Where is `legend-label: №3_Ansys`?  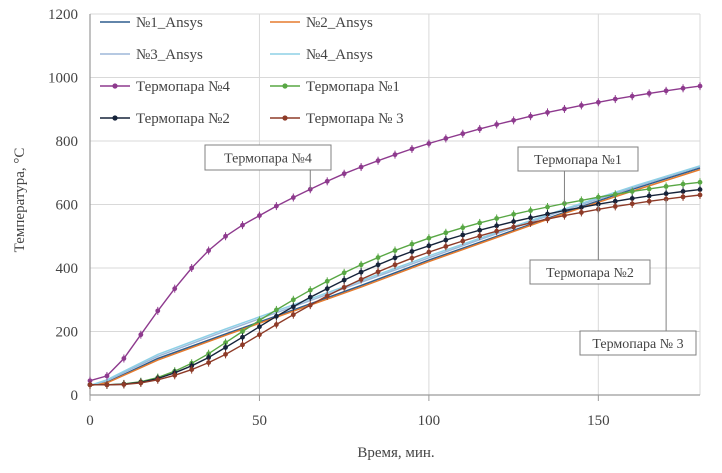
legend-label: №3_Ansys is located at coordinates (169, 55).